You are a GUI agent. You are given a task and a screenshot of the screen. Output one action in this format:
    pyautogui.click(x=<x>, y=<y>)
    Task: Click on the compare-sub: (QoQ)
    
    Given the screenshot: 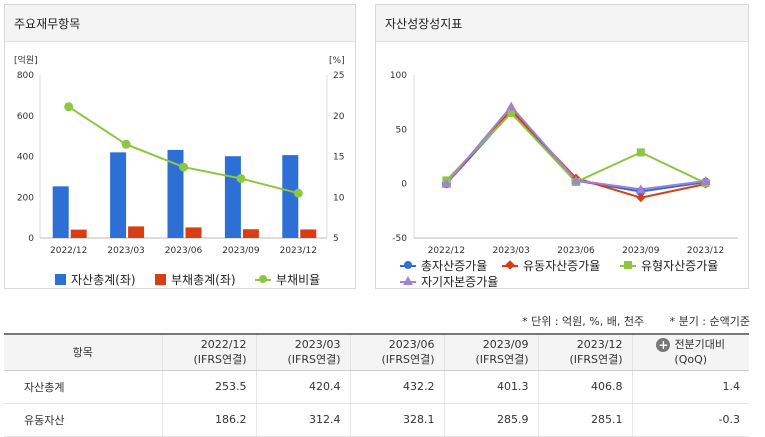 What is the action you would take?
    pyautogui.click(x=691, y=360)
    